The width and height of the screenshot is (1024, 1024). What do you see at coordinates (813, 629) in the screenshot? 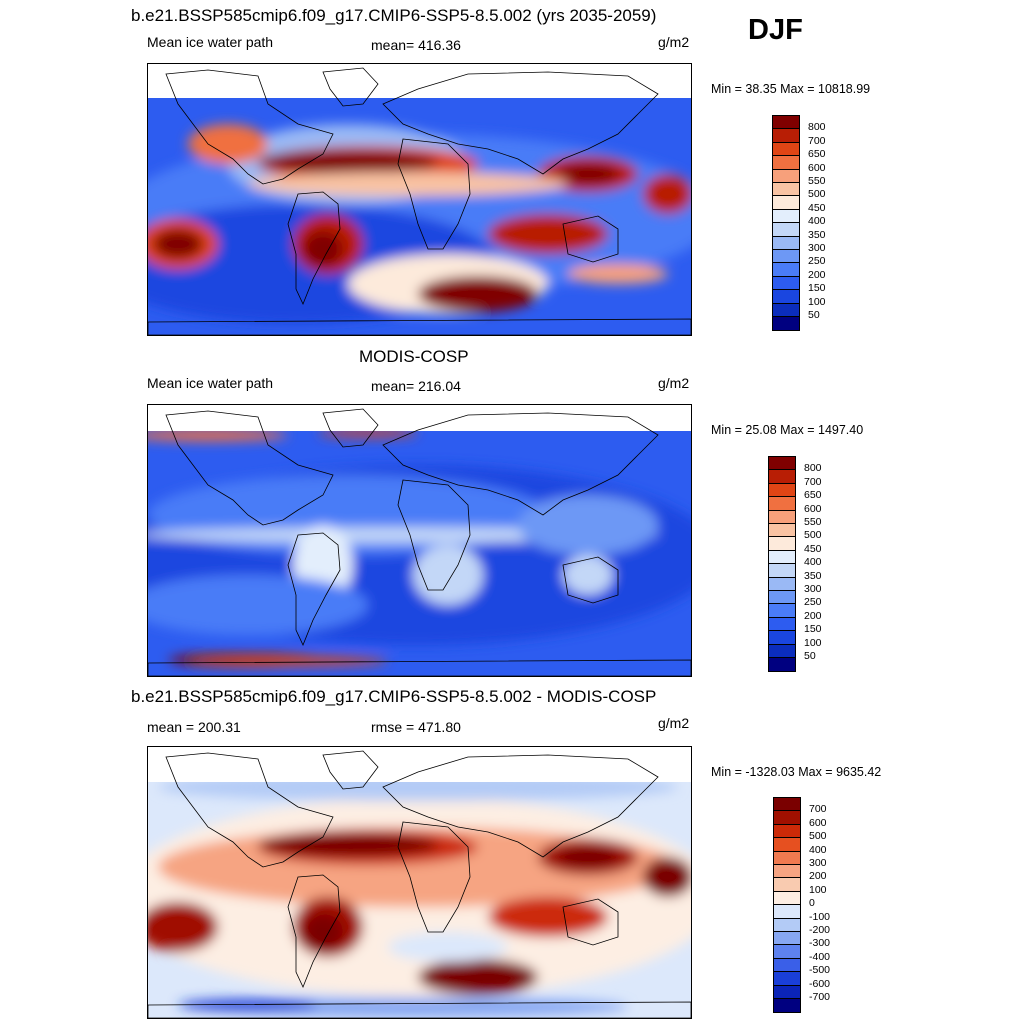
I see `colorbar-tick-label: 150` at bounding box center [813, 629].